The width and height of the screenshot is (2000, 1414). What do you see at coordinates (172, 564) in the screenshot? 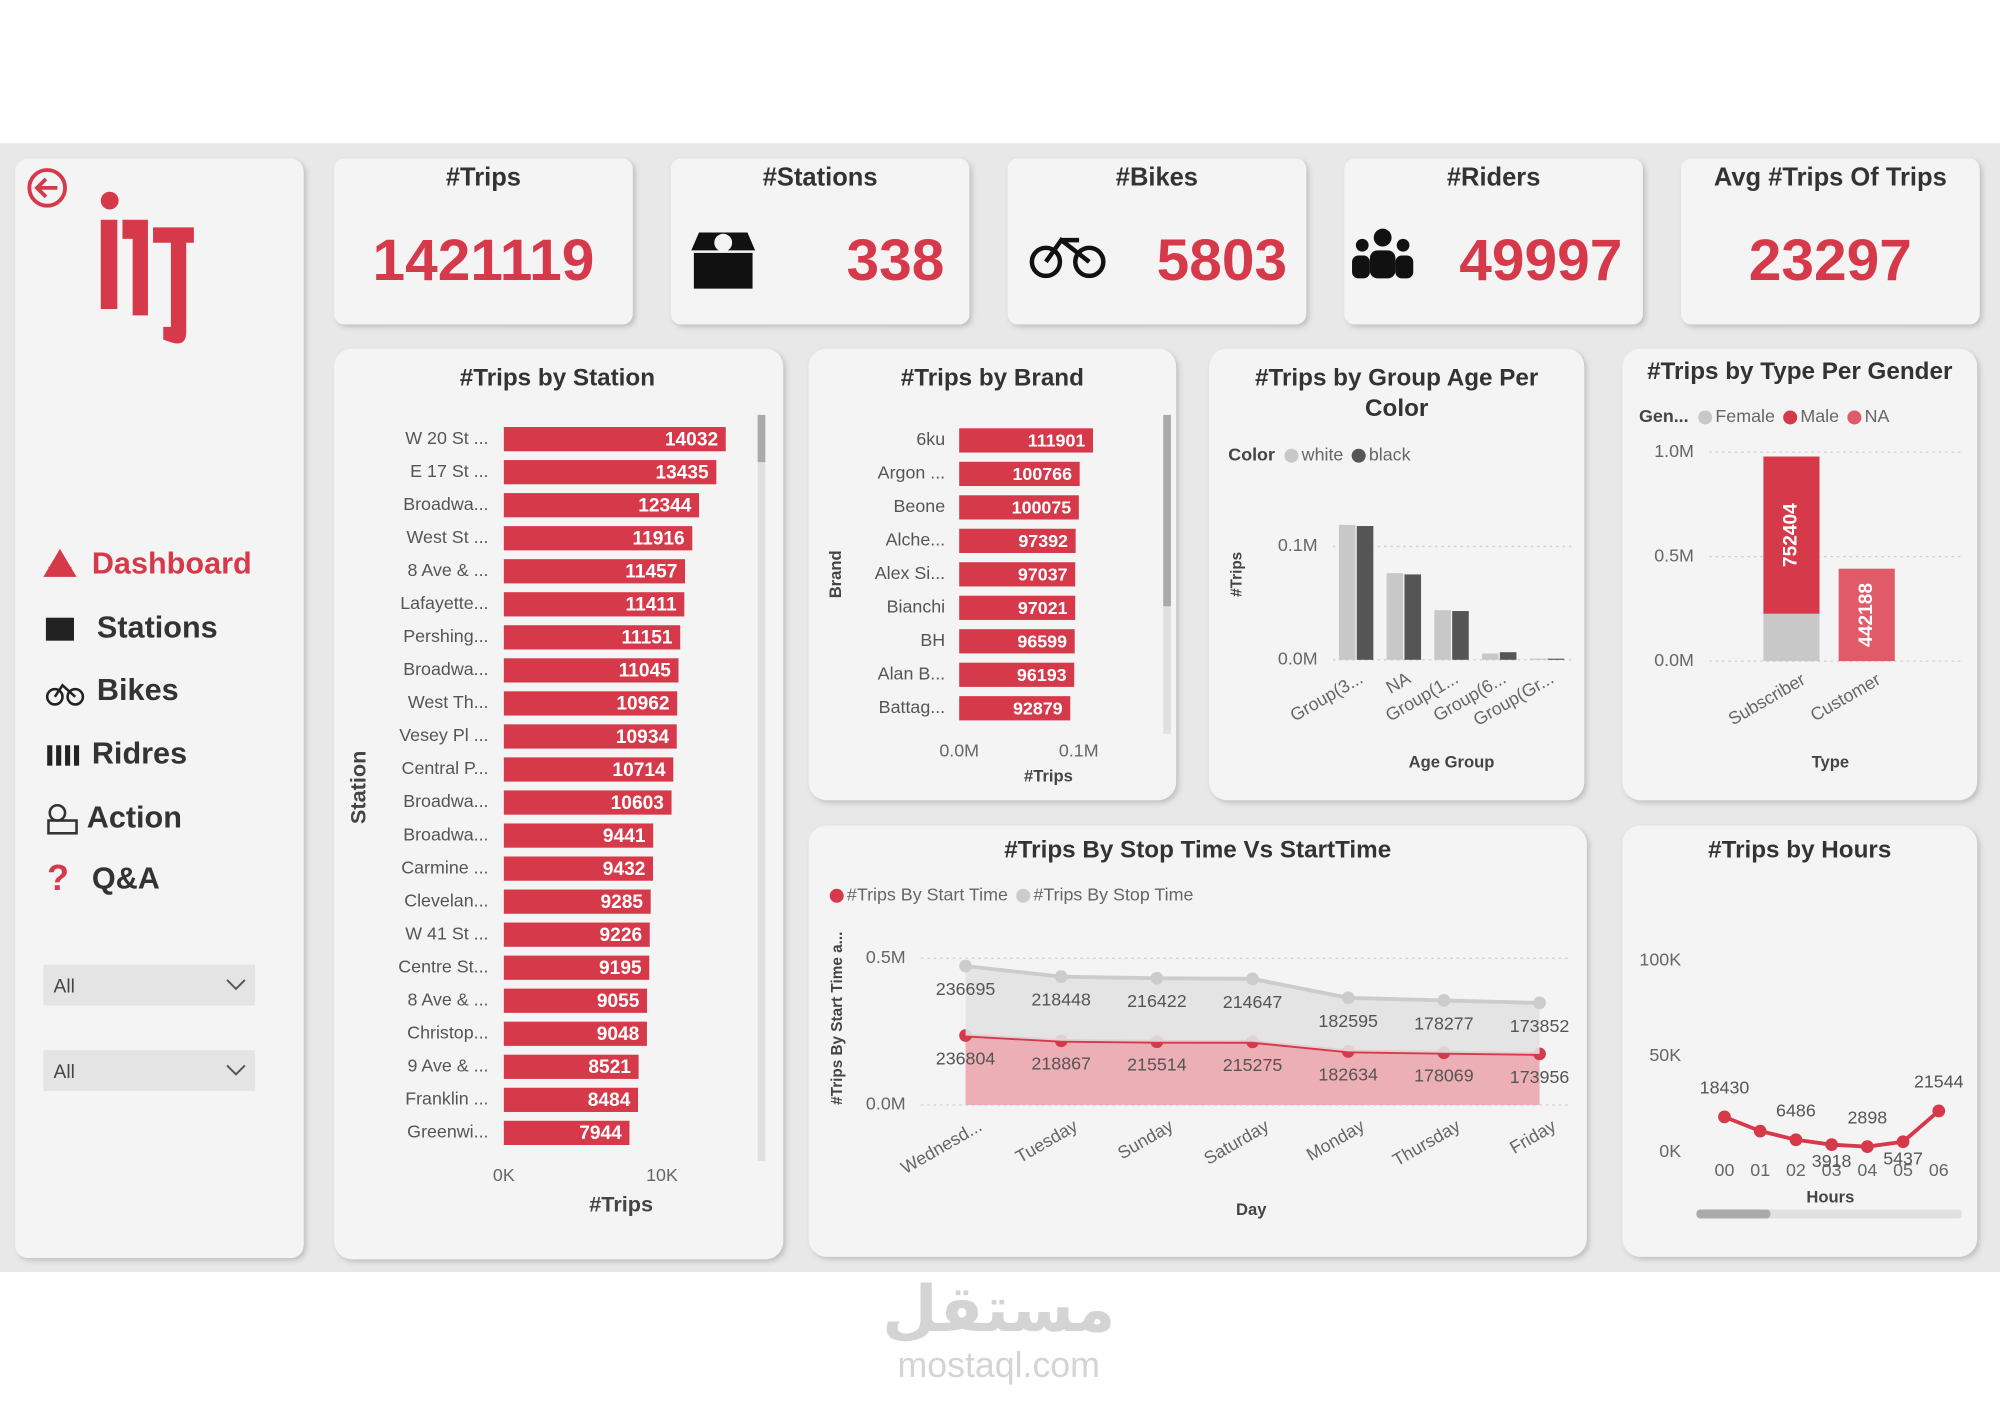
I see `nav-item: Dashboard` at bounding box center [172, 564].